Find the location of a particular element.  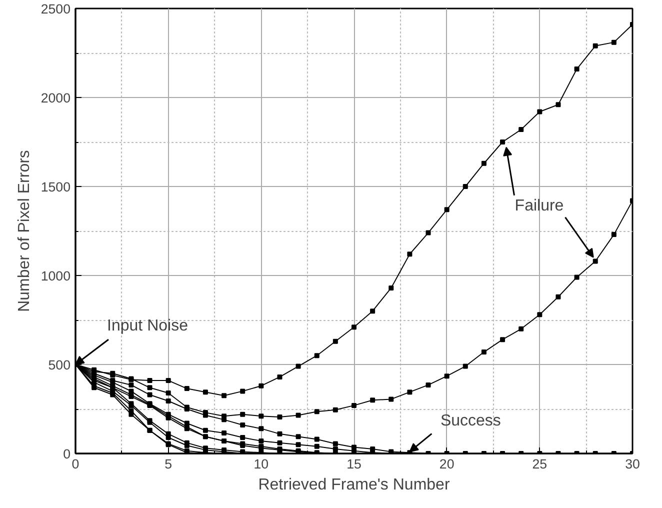

x-tick-label: 30 is located at coordinates (632, 464).